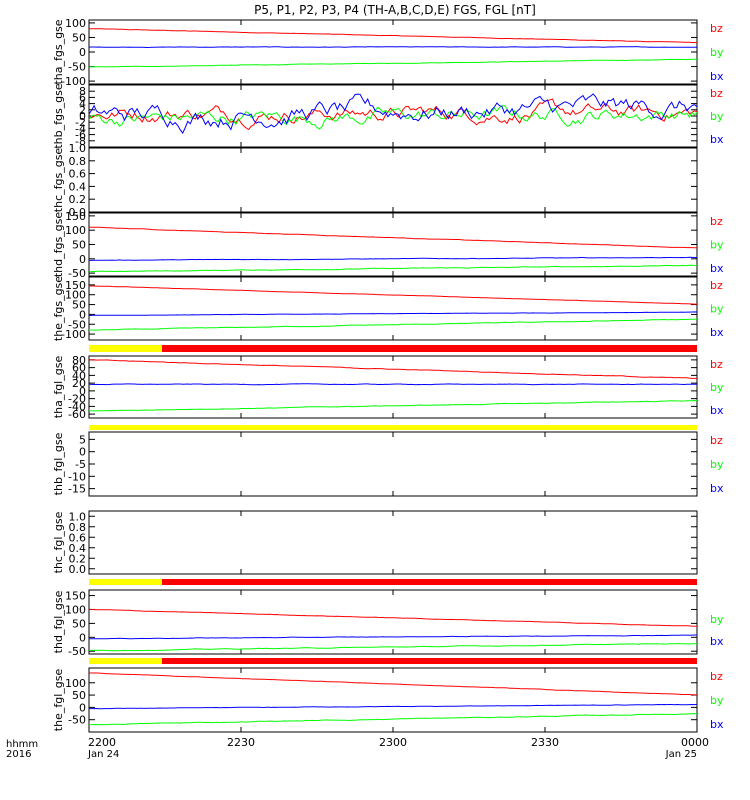  What do you see at coordinates (80, 141) in the screenshot?
I see `y-tick-label: -8` at bounding box center [80, 141].